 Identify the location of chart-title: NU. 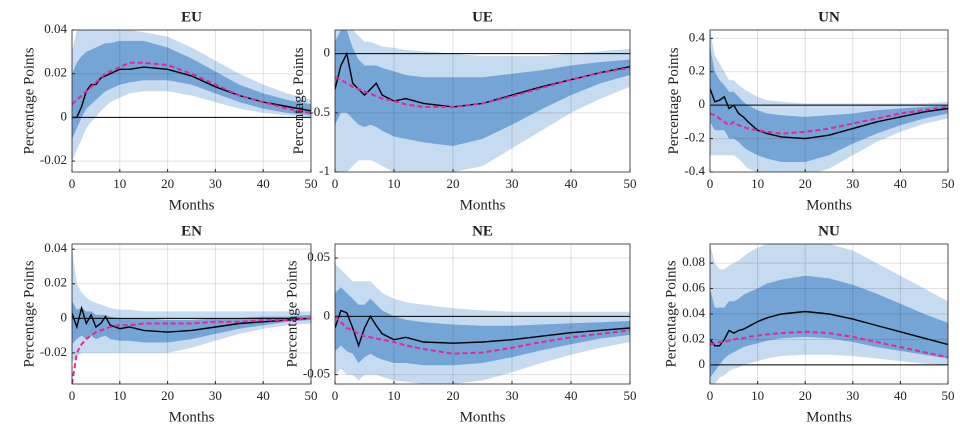
(829, 231).